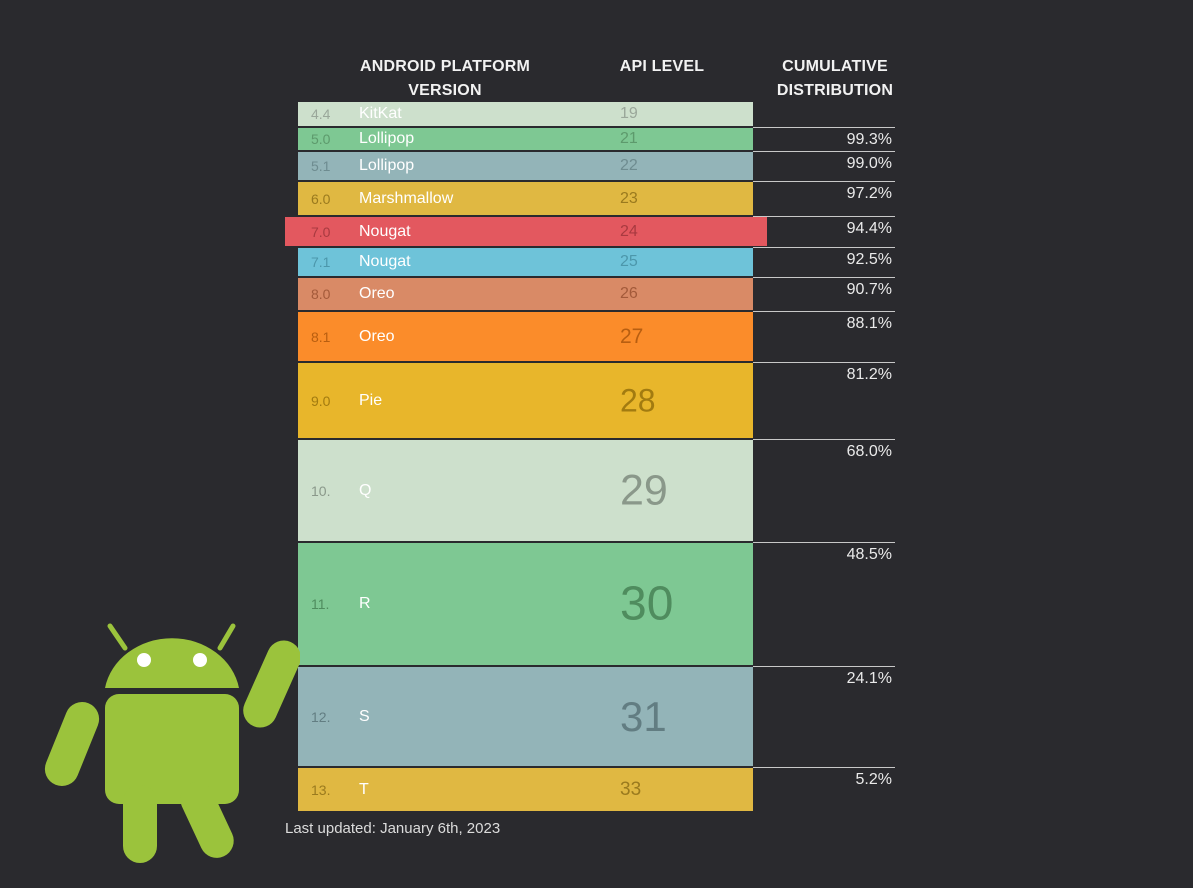 This screenshot has height=888, width=1193. I want to click on api-level-value: 33, so click(631, 789).